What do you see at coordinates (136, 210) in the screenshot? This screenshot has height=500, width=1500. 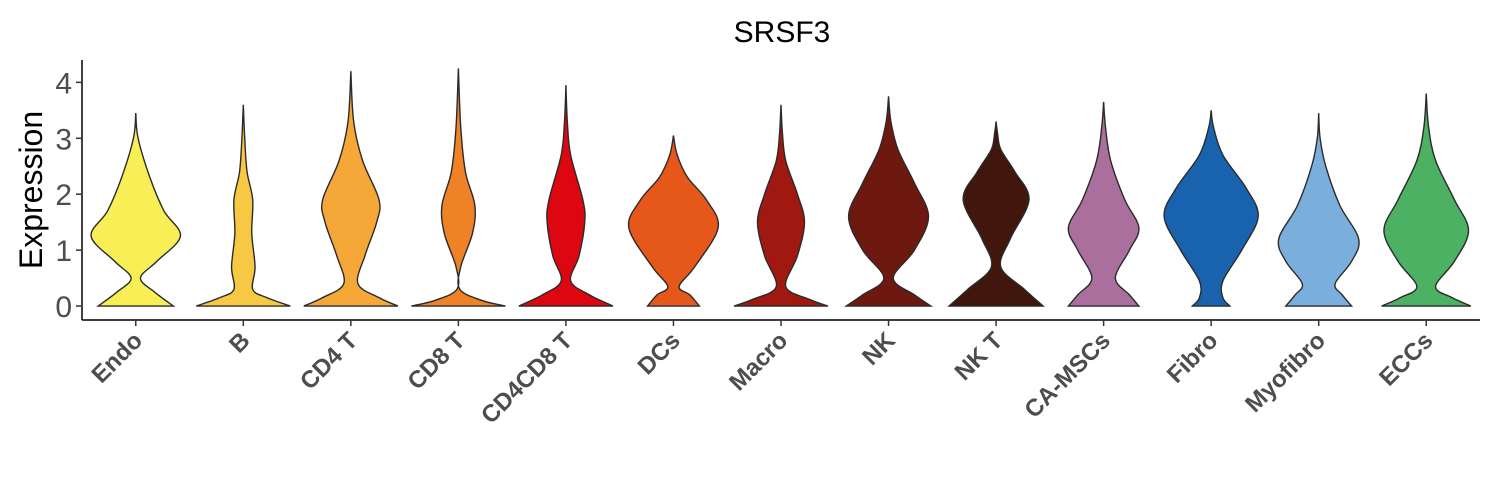 I see `violin-endo` at bounding box center [136, 210].